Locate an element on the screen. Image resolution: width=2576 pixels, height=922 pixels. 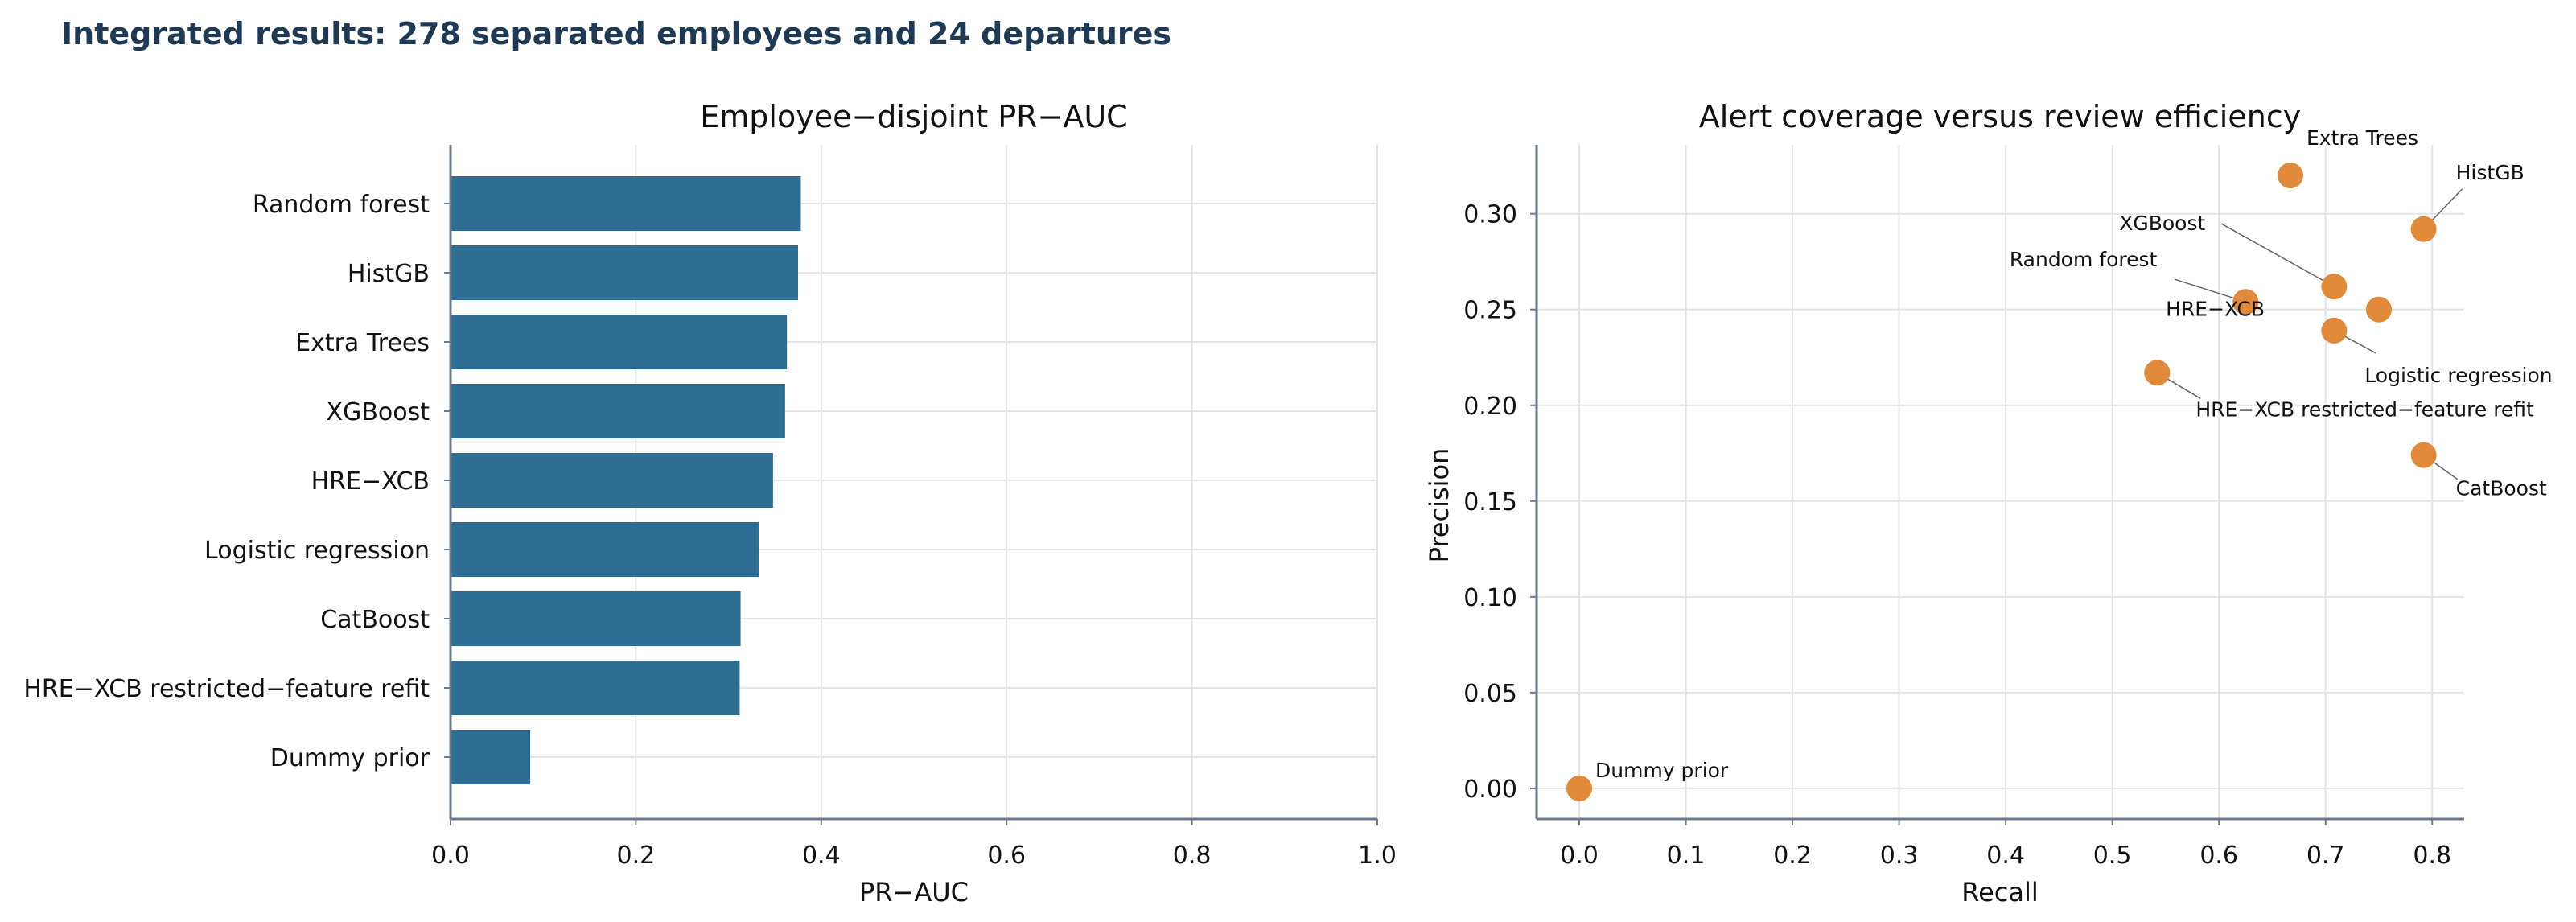
scatter-chart-title: Alert coverage versus review efficiency is located at coordinates (2000, 116).